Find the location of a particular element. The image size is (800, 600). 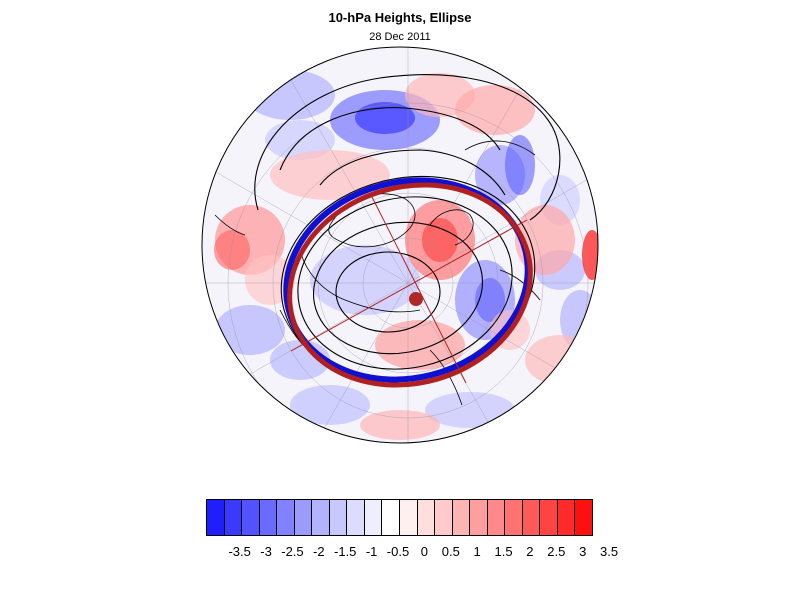

fitted-ellipse is located at coordinates (410, 285).